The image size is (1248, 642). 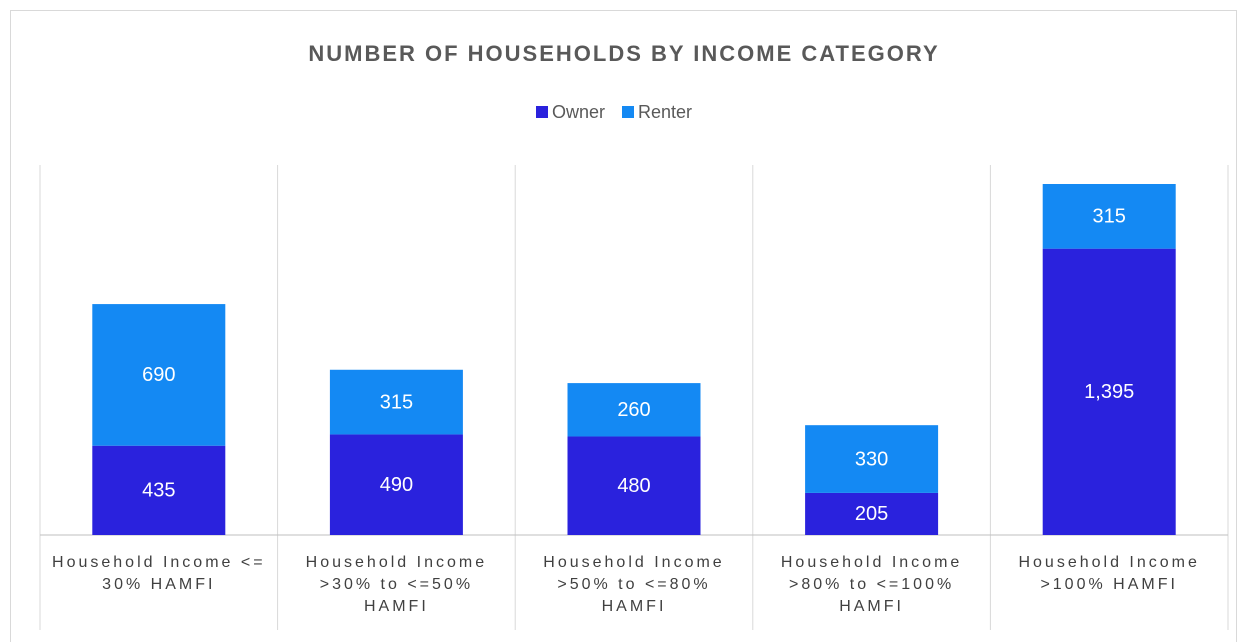 What do you see at coordinates (1109, 573) in the screenshot?
I see `x-tick-label: Household Income >100% HAMFI` at bounding box center [1109, 573].